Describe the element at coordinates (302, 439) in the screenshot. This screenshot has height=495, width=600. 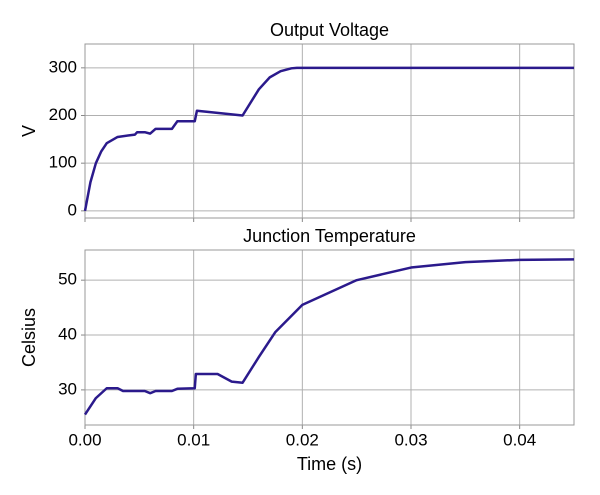
I see `x-tick-label: 0.02` at that location.